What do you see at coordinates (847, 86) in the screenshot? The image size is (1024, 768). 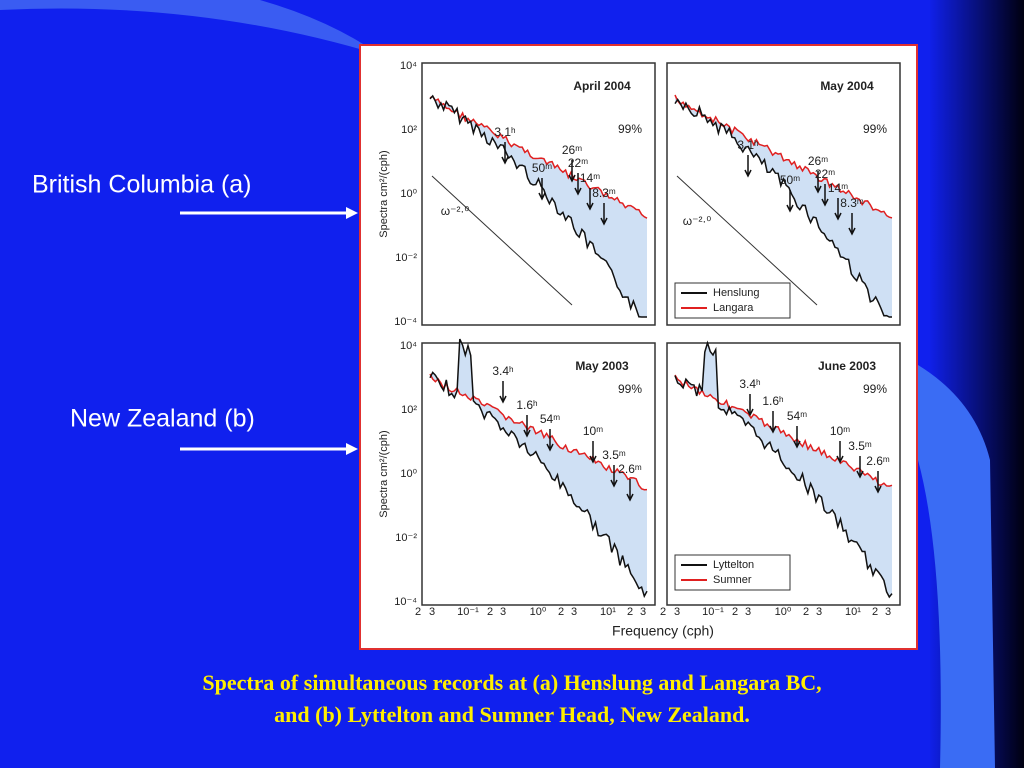 I see `panel-title: May 2004` at bounding box center [847, 86].